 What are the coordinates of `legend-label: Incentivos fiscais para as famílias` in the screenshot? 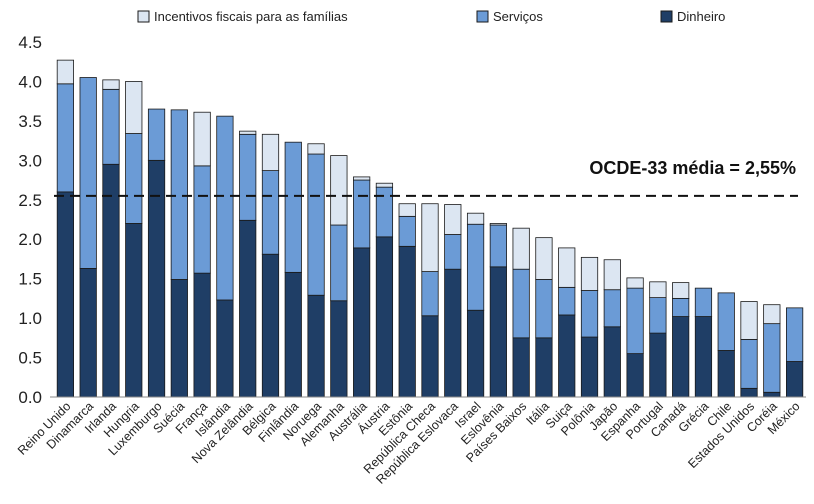 It's located at (251, 16).